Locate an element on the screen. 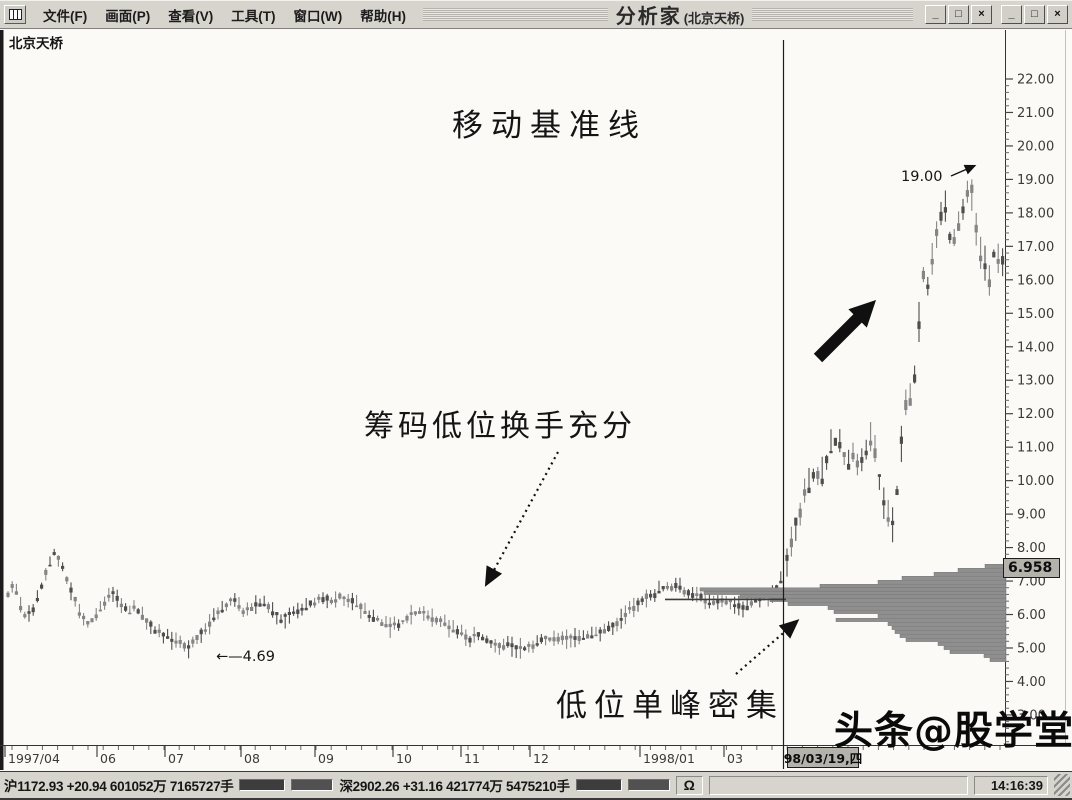 The height and width of the screenshot is (800, 1072). status-omega-icon: Ω is located at coordinates (689, 785).